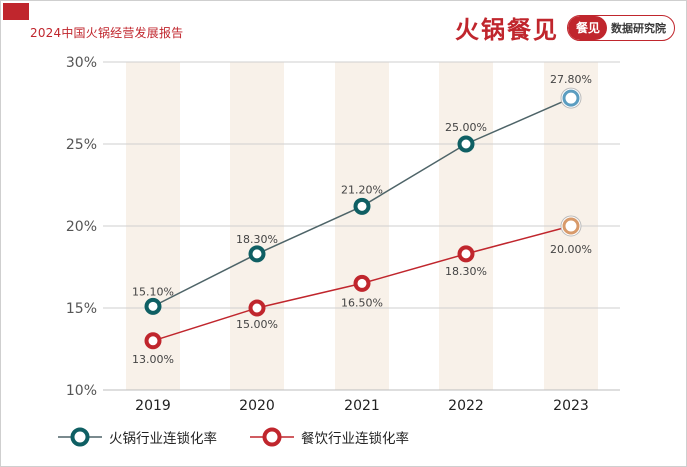 This screenshot has width=687, height=467. What do you see at coordinates (163, 439) in the screenshot?
I see `legend-label-hotpot: 火锅行业连锁化率` at bounding box center [163, 439].